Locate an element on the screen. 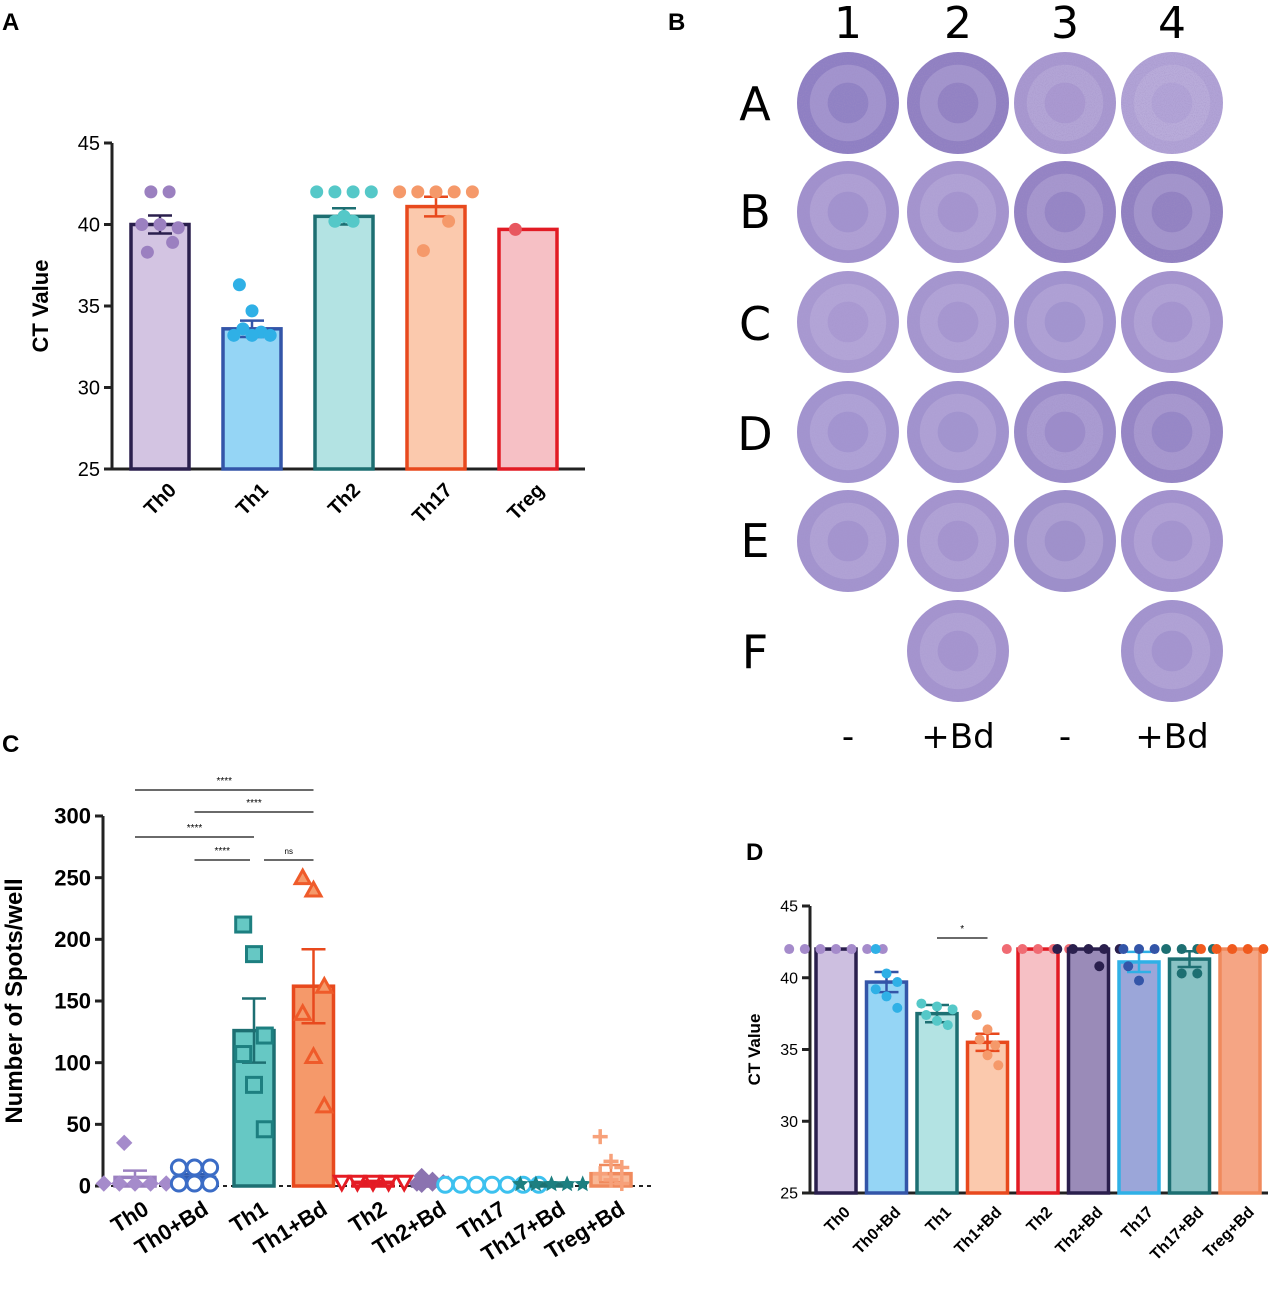 The height and width of the screenshot is (1312, 1273). y-tick-label: 150 is located at coordinates (72, 1001).